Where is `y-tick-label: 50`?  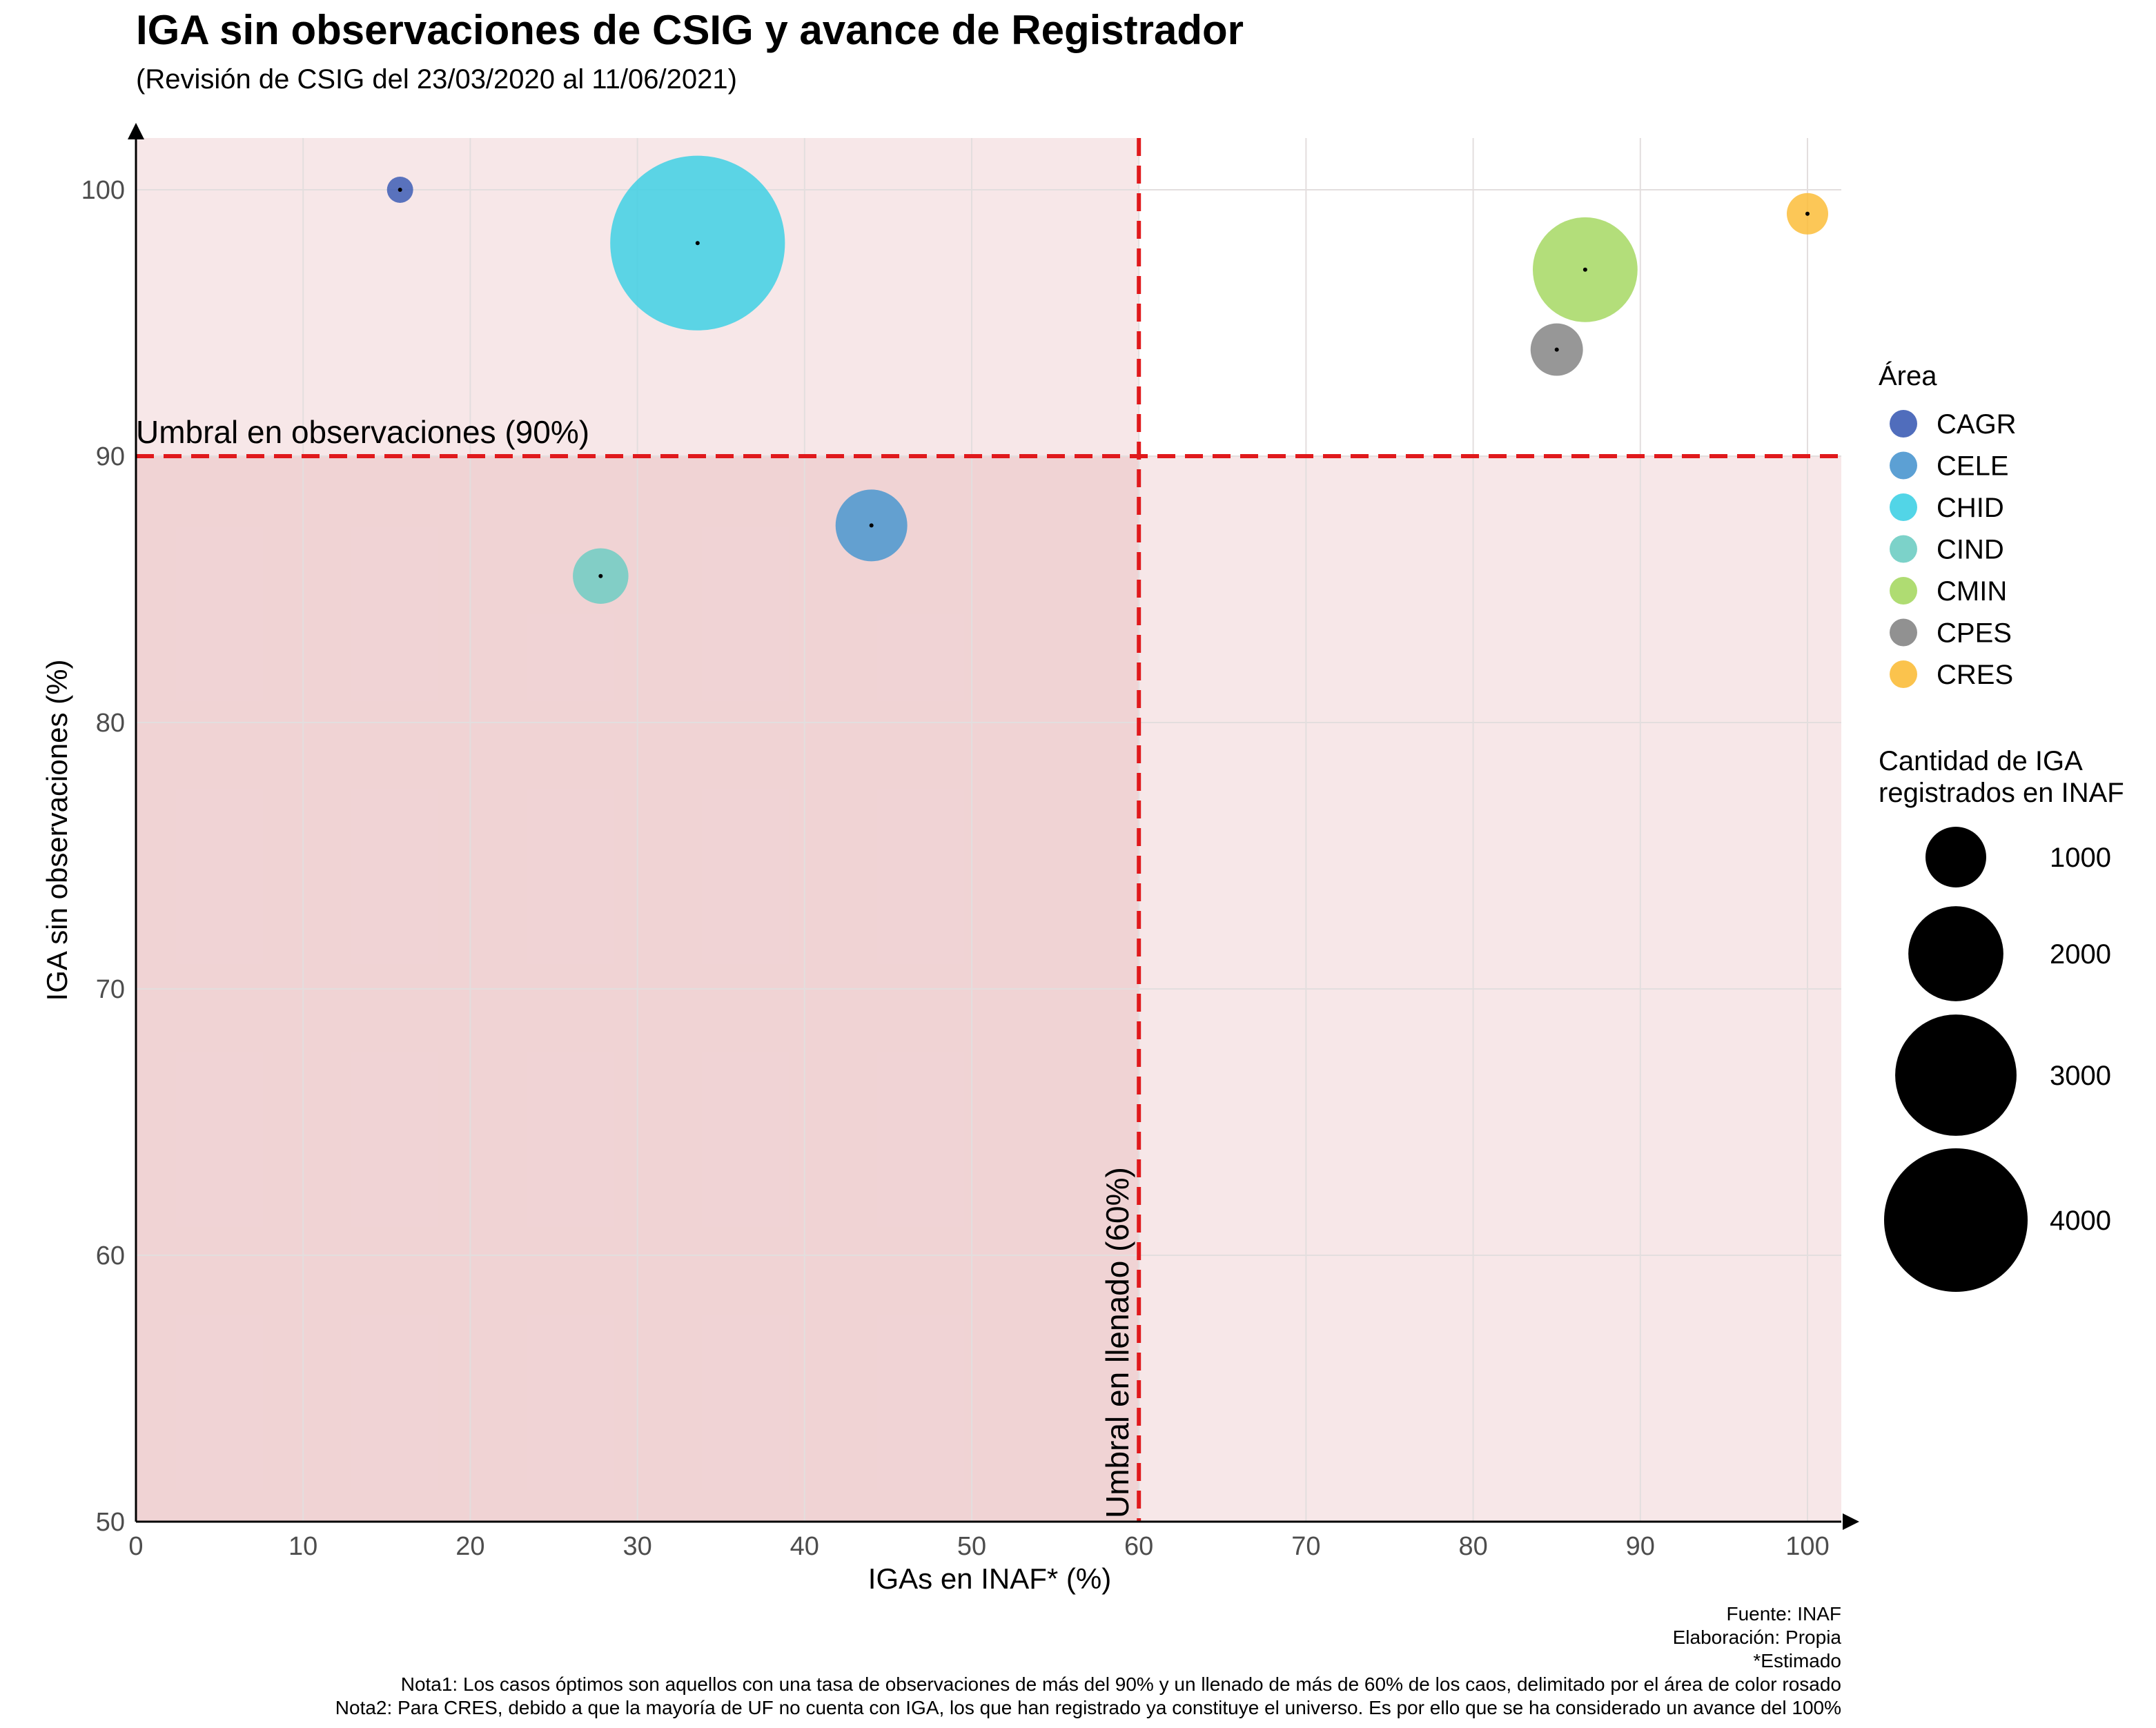 y-tick-label: 50 is located at coordinates (110, 1522).